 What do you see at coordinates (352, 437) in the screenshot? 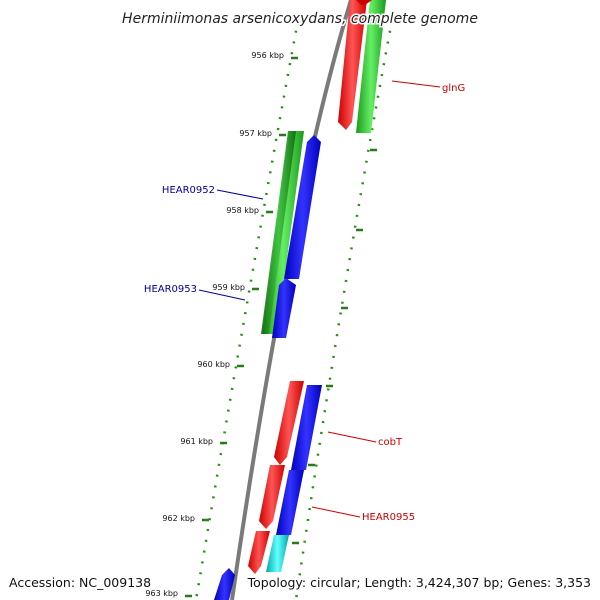
I see `leader-cobT` at bounding box center [352, 437].